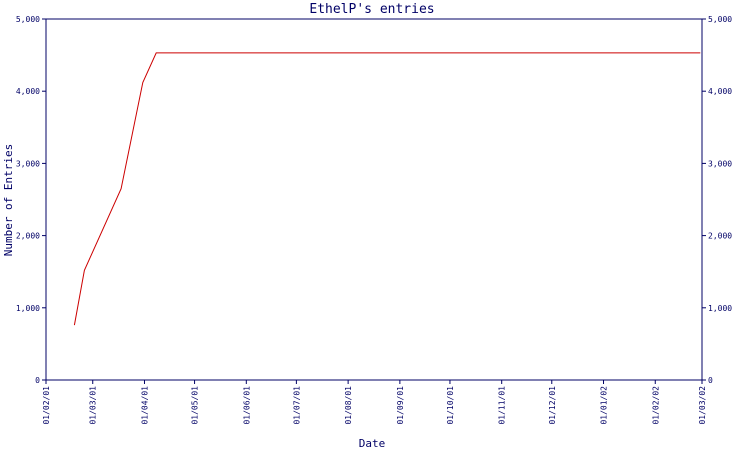  I want to click on y-tick-label-left: 2,000, so click(28, 236).